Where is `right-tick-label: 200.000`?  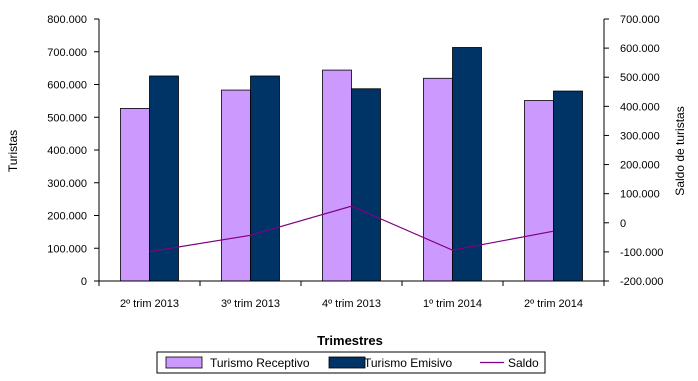 right-tick-label: 200.000 is located at coordinates (640, 166).